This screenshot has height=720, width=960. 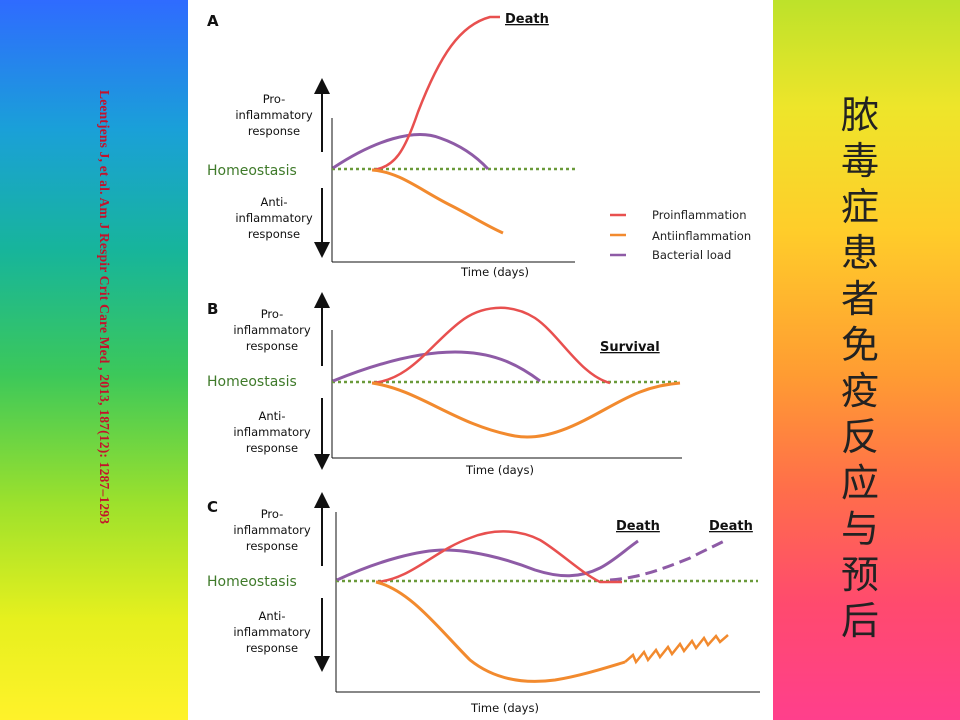 What do you see at coordinates (491, 345) in the screenshot?
I see `panel-b-proinflammation-curve` at bounding box center [491, 345].